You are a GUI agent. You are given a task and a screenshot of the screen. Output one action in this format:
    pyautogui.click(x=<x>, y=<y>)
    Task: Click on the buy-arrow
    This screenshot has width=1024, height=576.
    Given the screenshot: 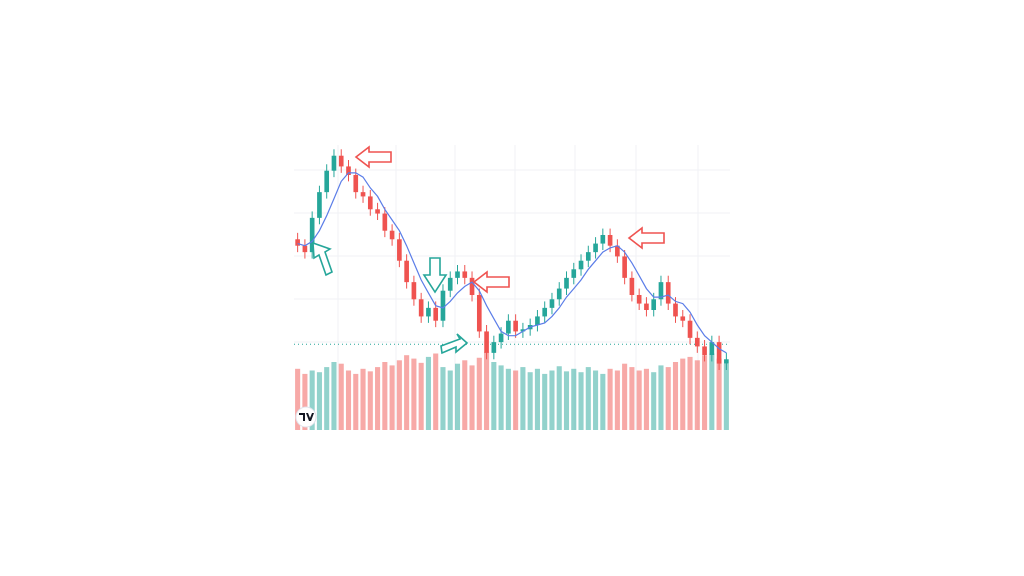 What is the action you would take?
    pyautogui.click(x=322, y=259)
    